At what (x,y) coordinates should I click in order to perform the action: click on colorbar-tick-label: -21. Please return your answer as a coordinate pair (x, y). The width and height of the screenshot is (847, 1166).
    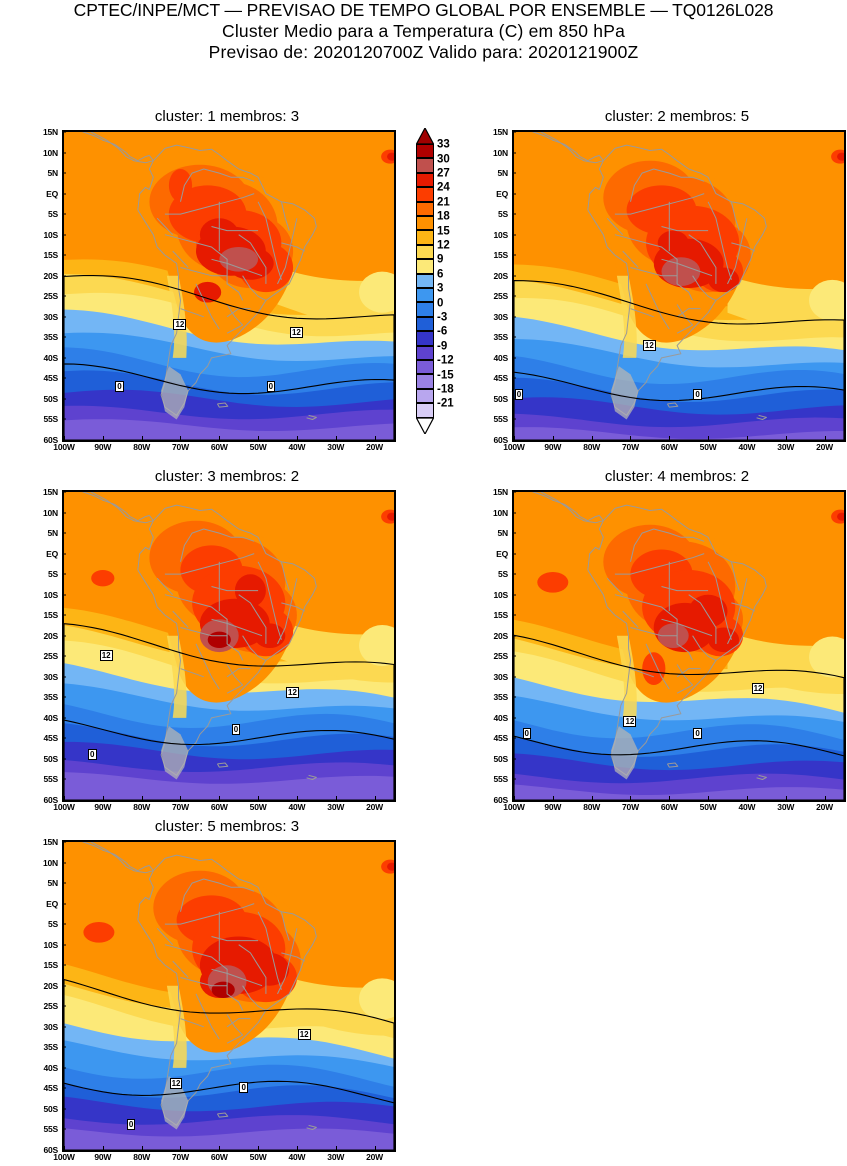
    Looking at the image, I should click on (445, 403).